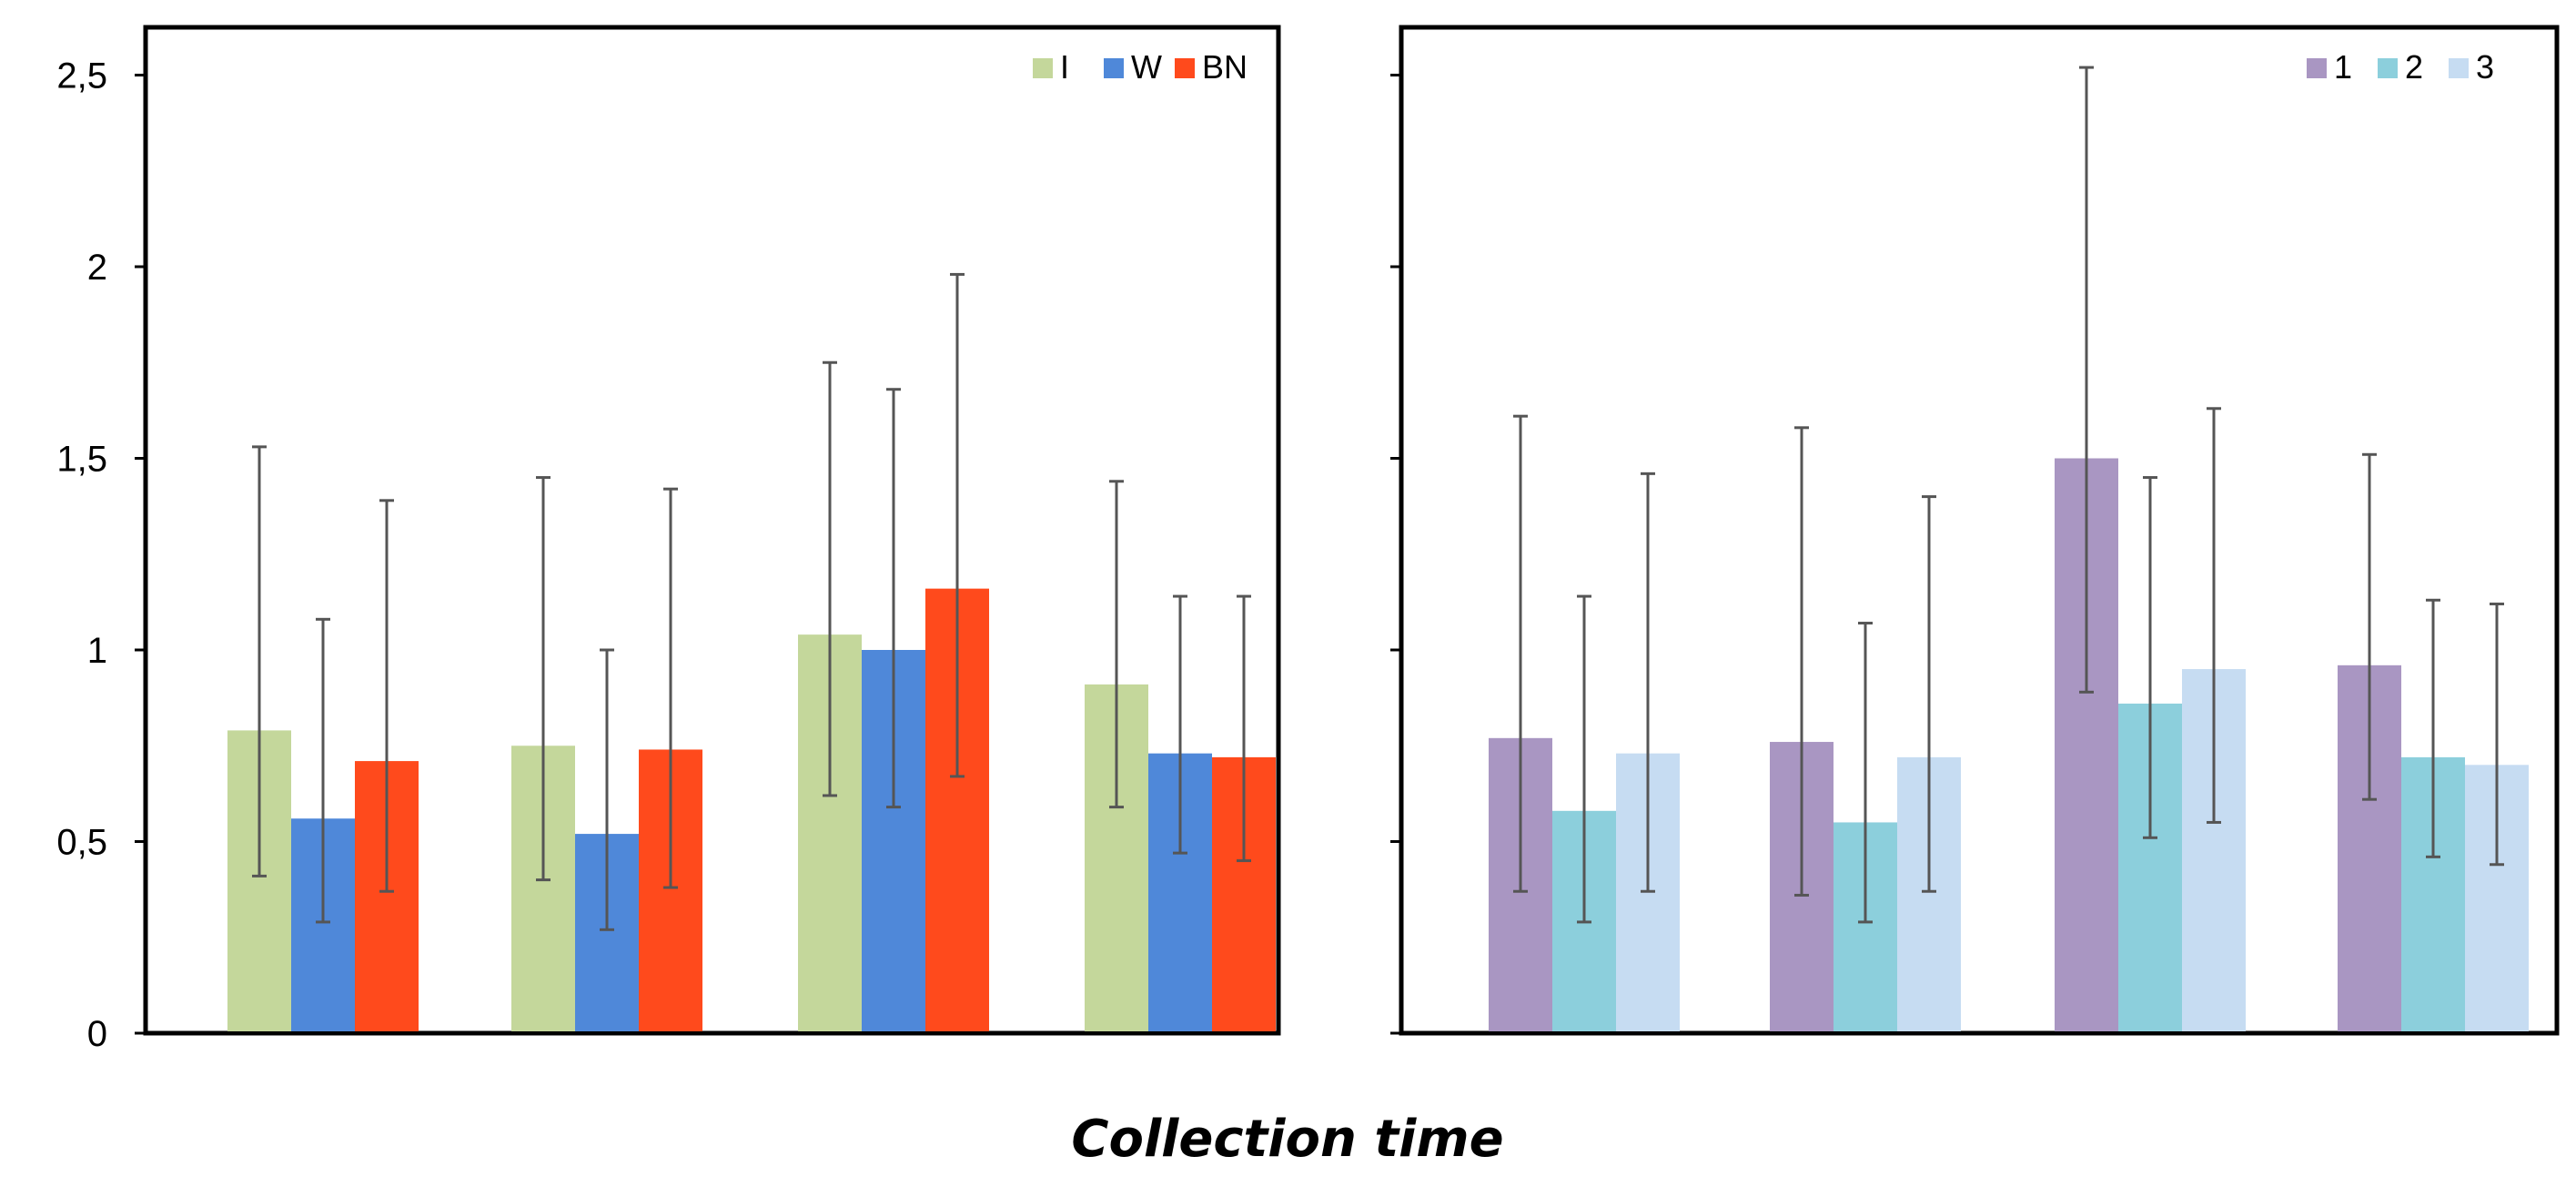 The height and width of the screenshot is (1187, 2576). What do you see at coordinates (1146, 67) in the screenshot?
I see `legend-label-W: W` at bounding box center [1146, 67].